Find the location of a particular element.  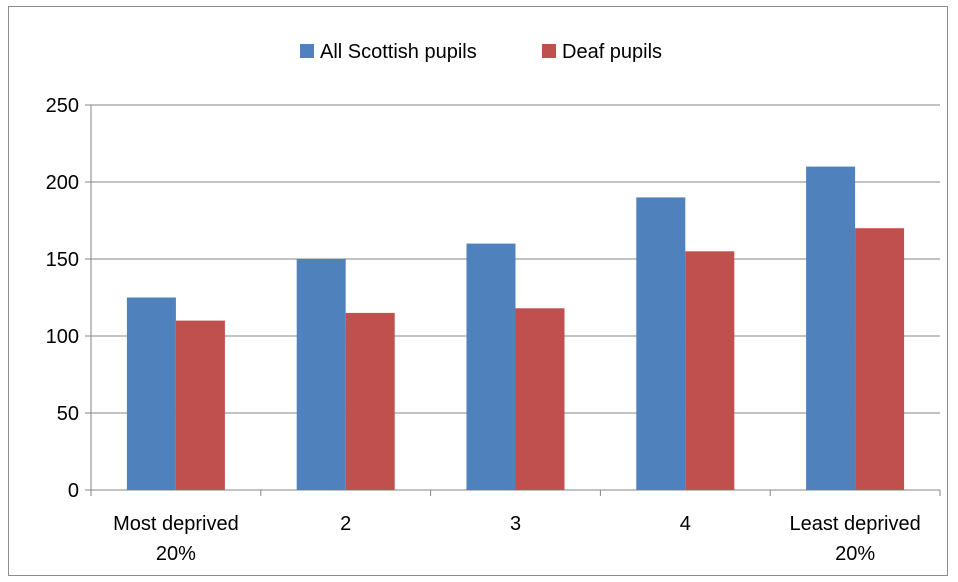

legend-label: All Scottish pupils is located at coordinates (398, 52).